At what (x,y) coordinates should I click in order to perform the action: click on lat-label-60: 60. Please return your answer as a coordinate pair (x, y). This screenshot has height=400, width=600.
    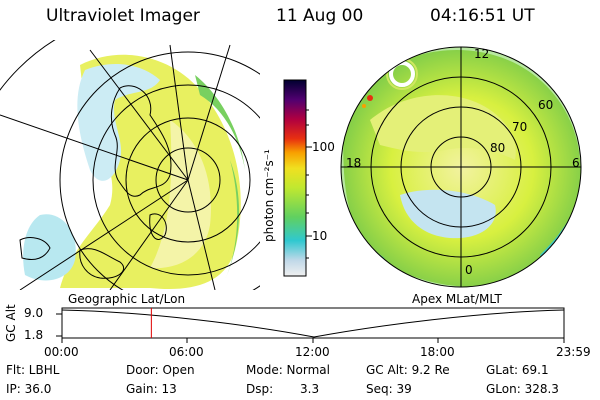
    Looking at the image, I should click on (546, 105).